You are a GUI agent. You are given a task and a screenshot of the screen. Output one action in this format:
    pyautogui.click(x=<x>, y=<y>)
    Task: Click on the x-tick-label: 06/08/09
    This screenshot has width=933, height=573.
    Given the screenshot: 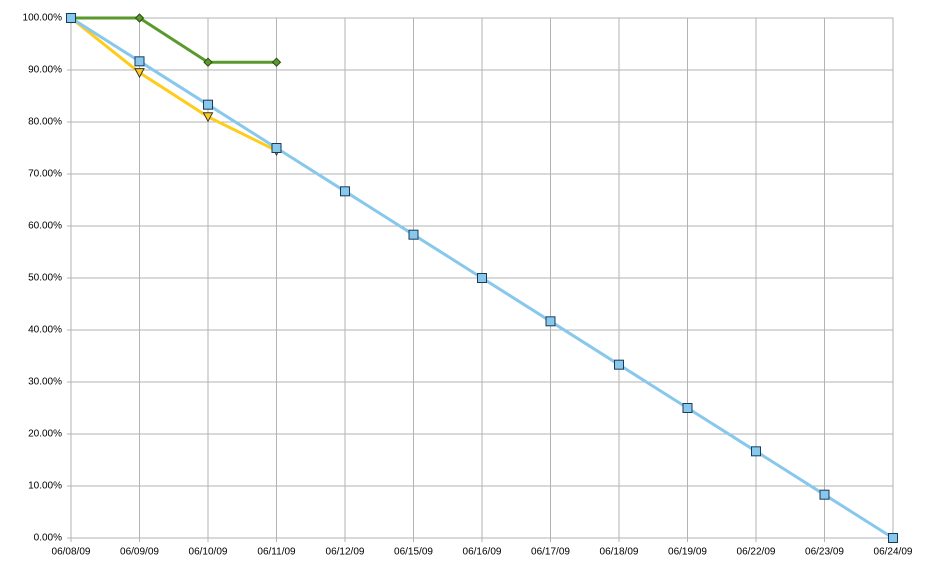 What is the action you would take?
    pyautogui.click(x=71, y=552)
    